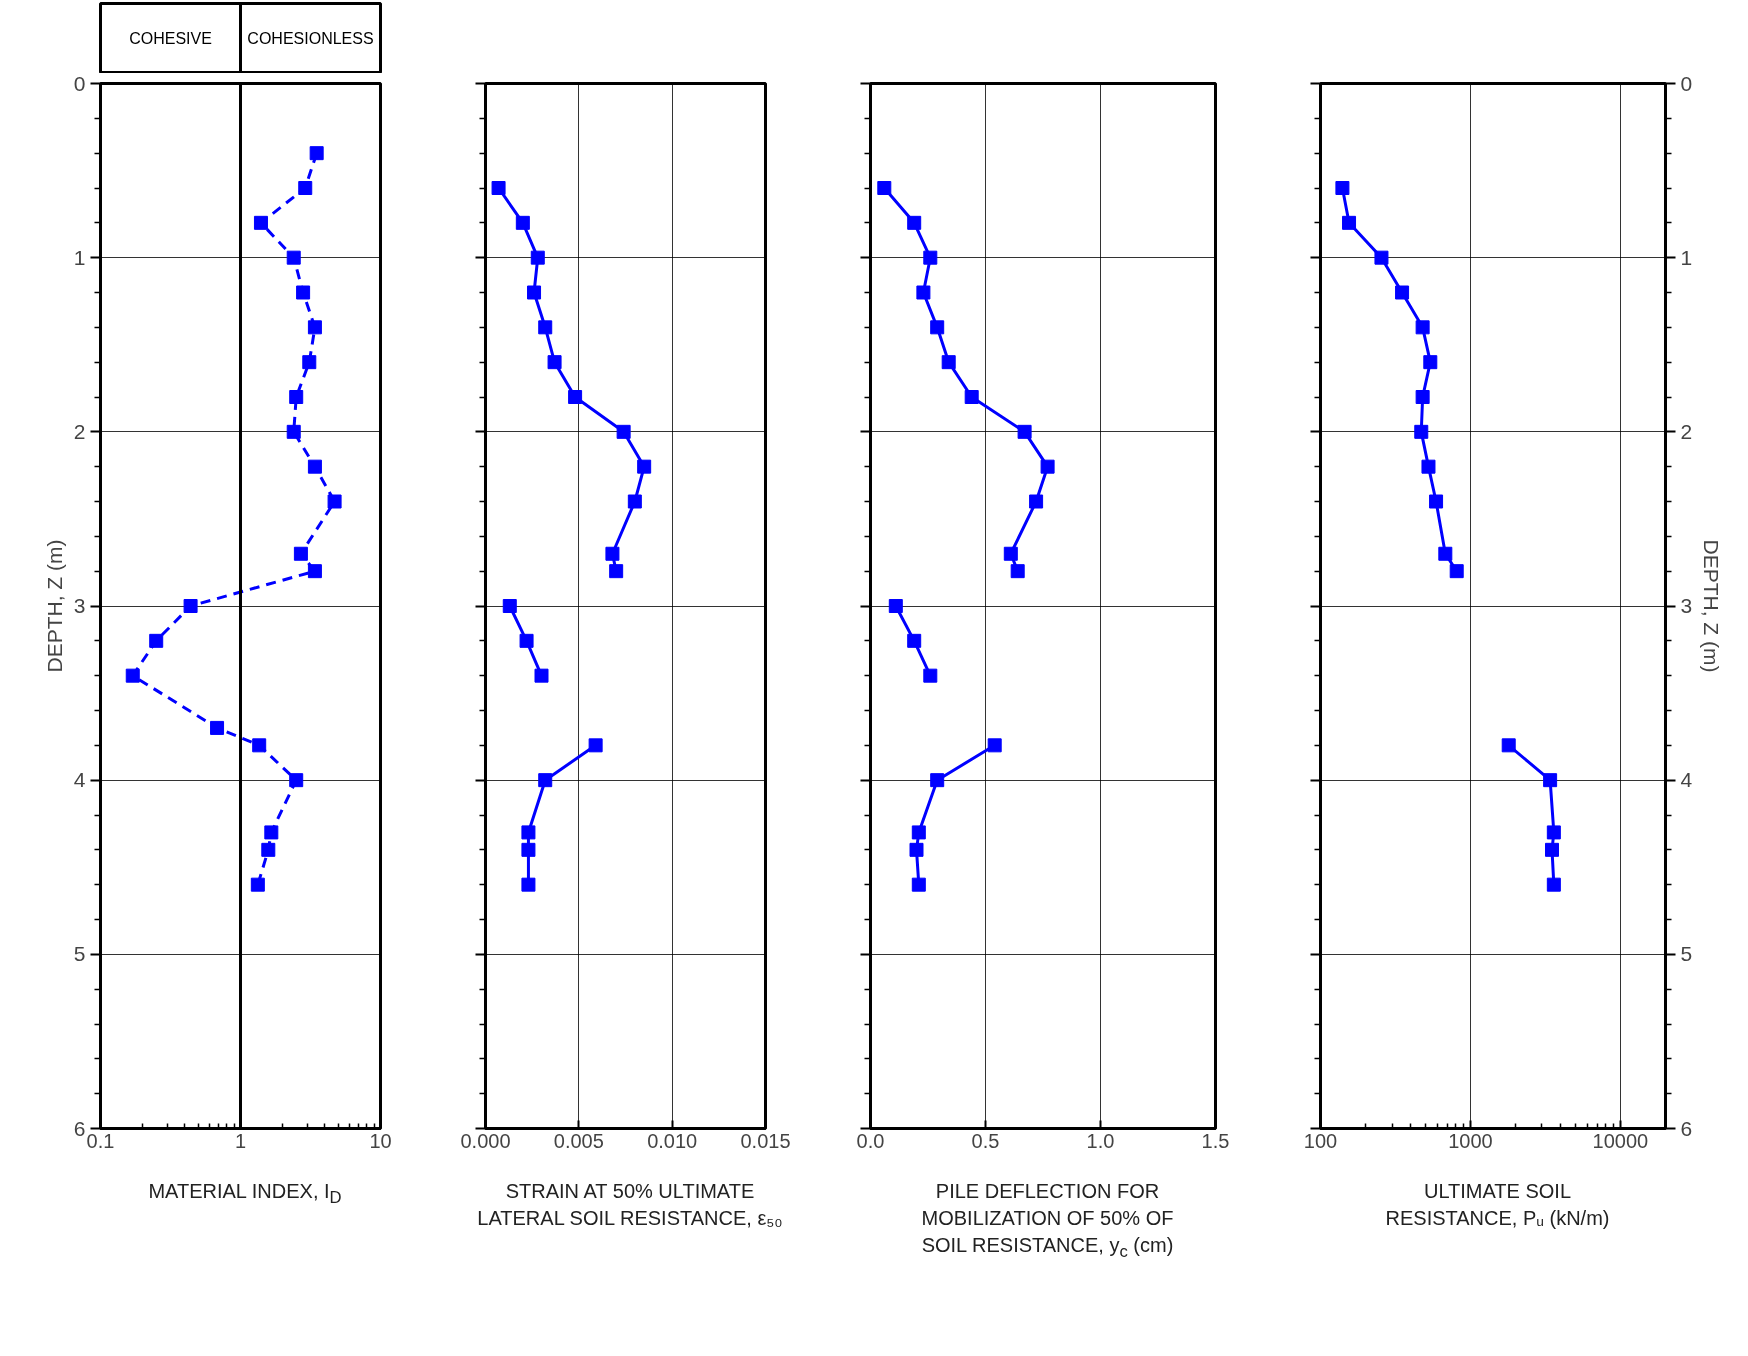 This screenshot has height=1356, width=1748. Describe the element at coordinates (1686, 605) in the screenshot. I see `y2-tick-label: 3` at that location.